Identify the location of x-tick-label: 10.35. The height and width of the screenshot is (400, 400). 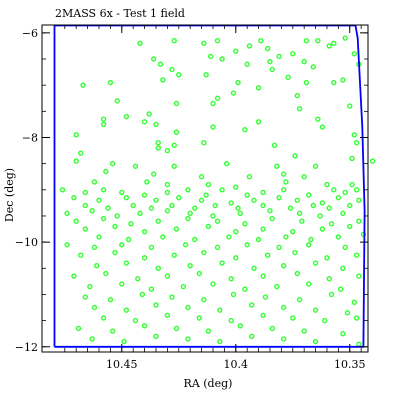
(350, 364).